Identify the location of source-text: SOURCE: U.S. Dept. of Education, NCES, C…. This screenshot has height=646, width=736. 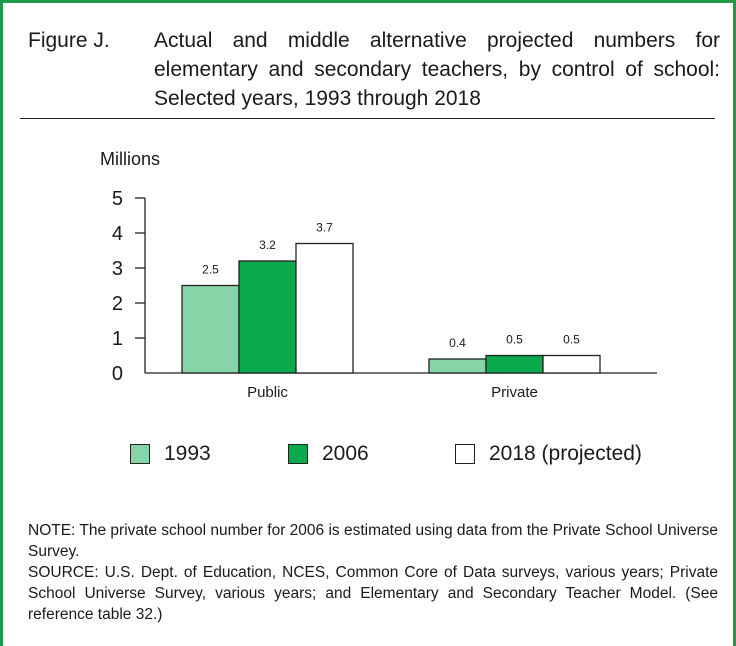
(373, 593).